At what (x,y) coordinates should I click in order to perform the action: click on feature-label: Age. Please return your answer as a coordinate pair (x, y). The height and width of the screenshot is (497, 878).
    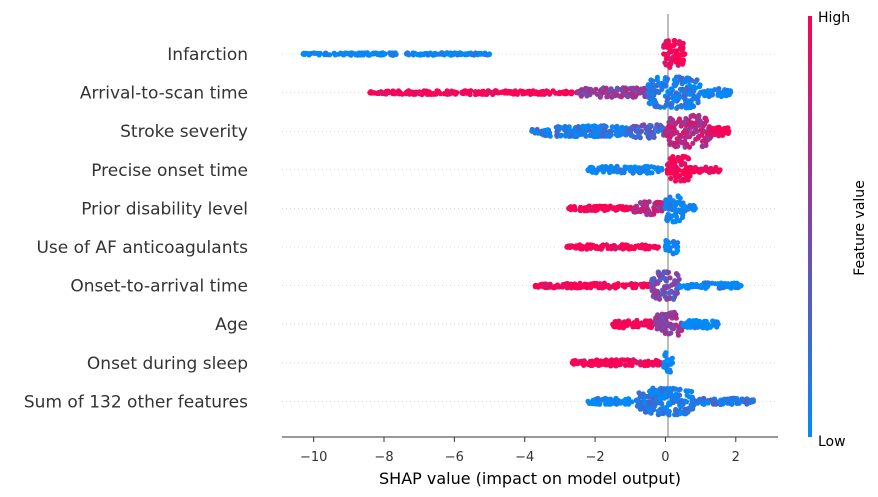
    Looking at the image, I should click on (231, 325).